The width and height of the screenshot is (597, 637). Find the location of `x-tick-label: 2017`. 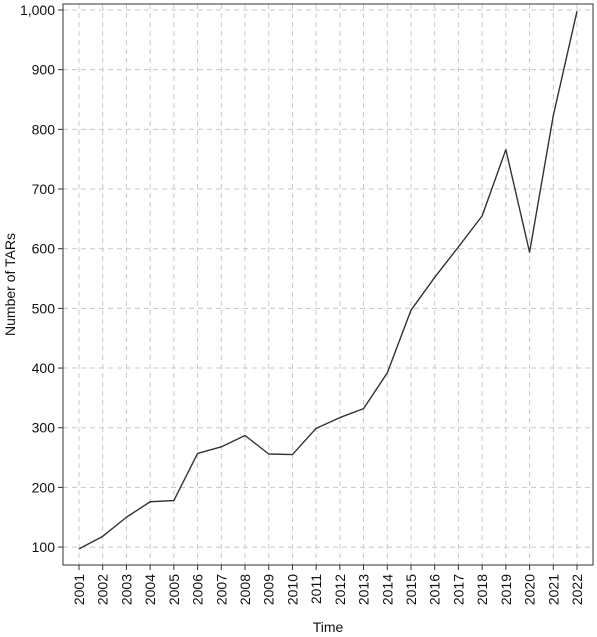

x-tick-label: 2017 is located at coordinates (458, 589).